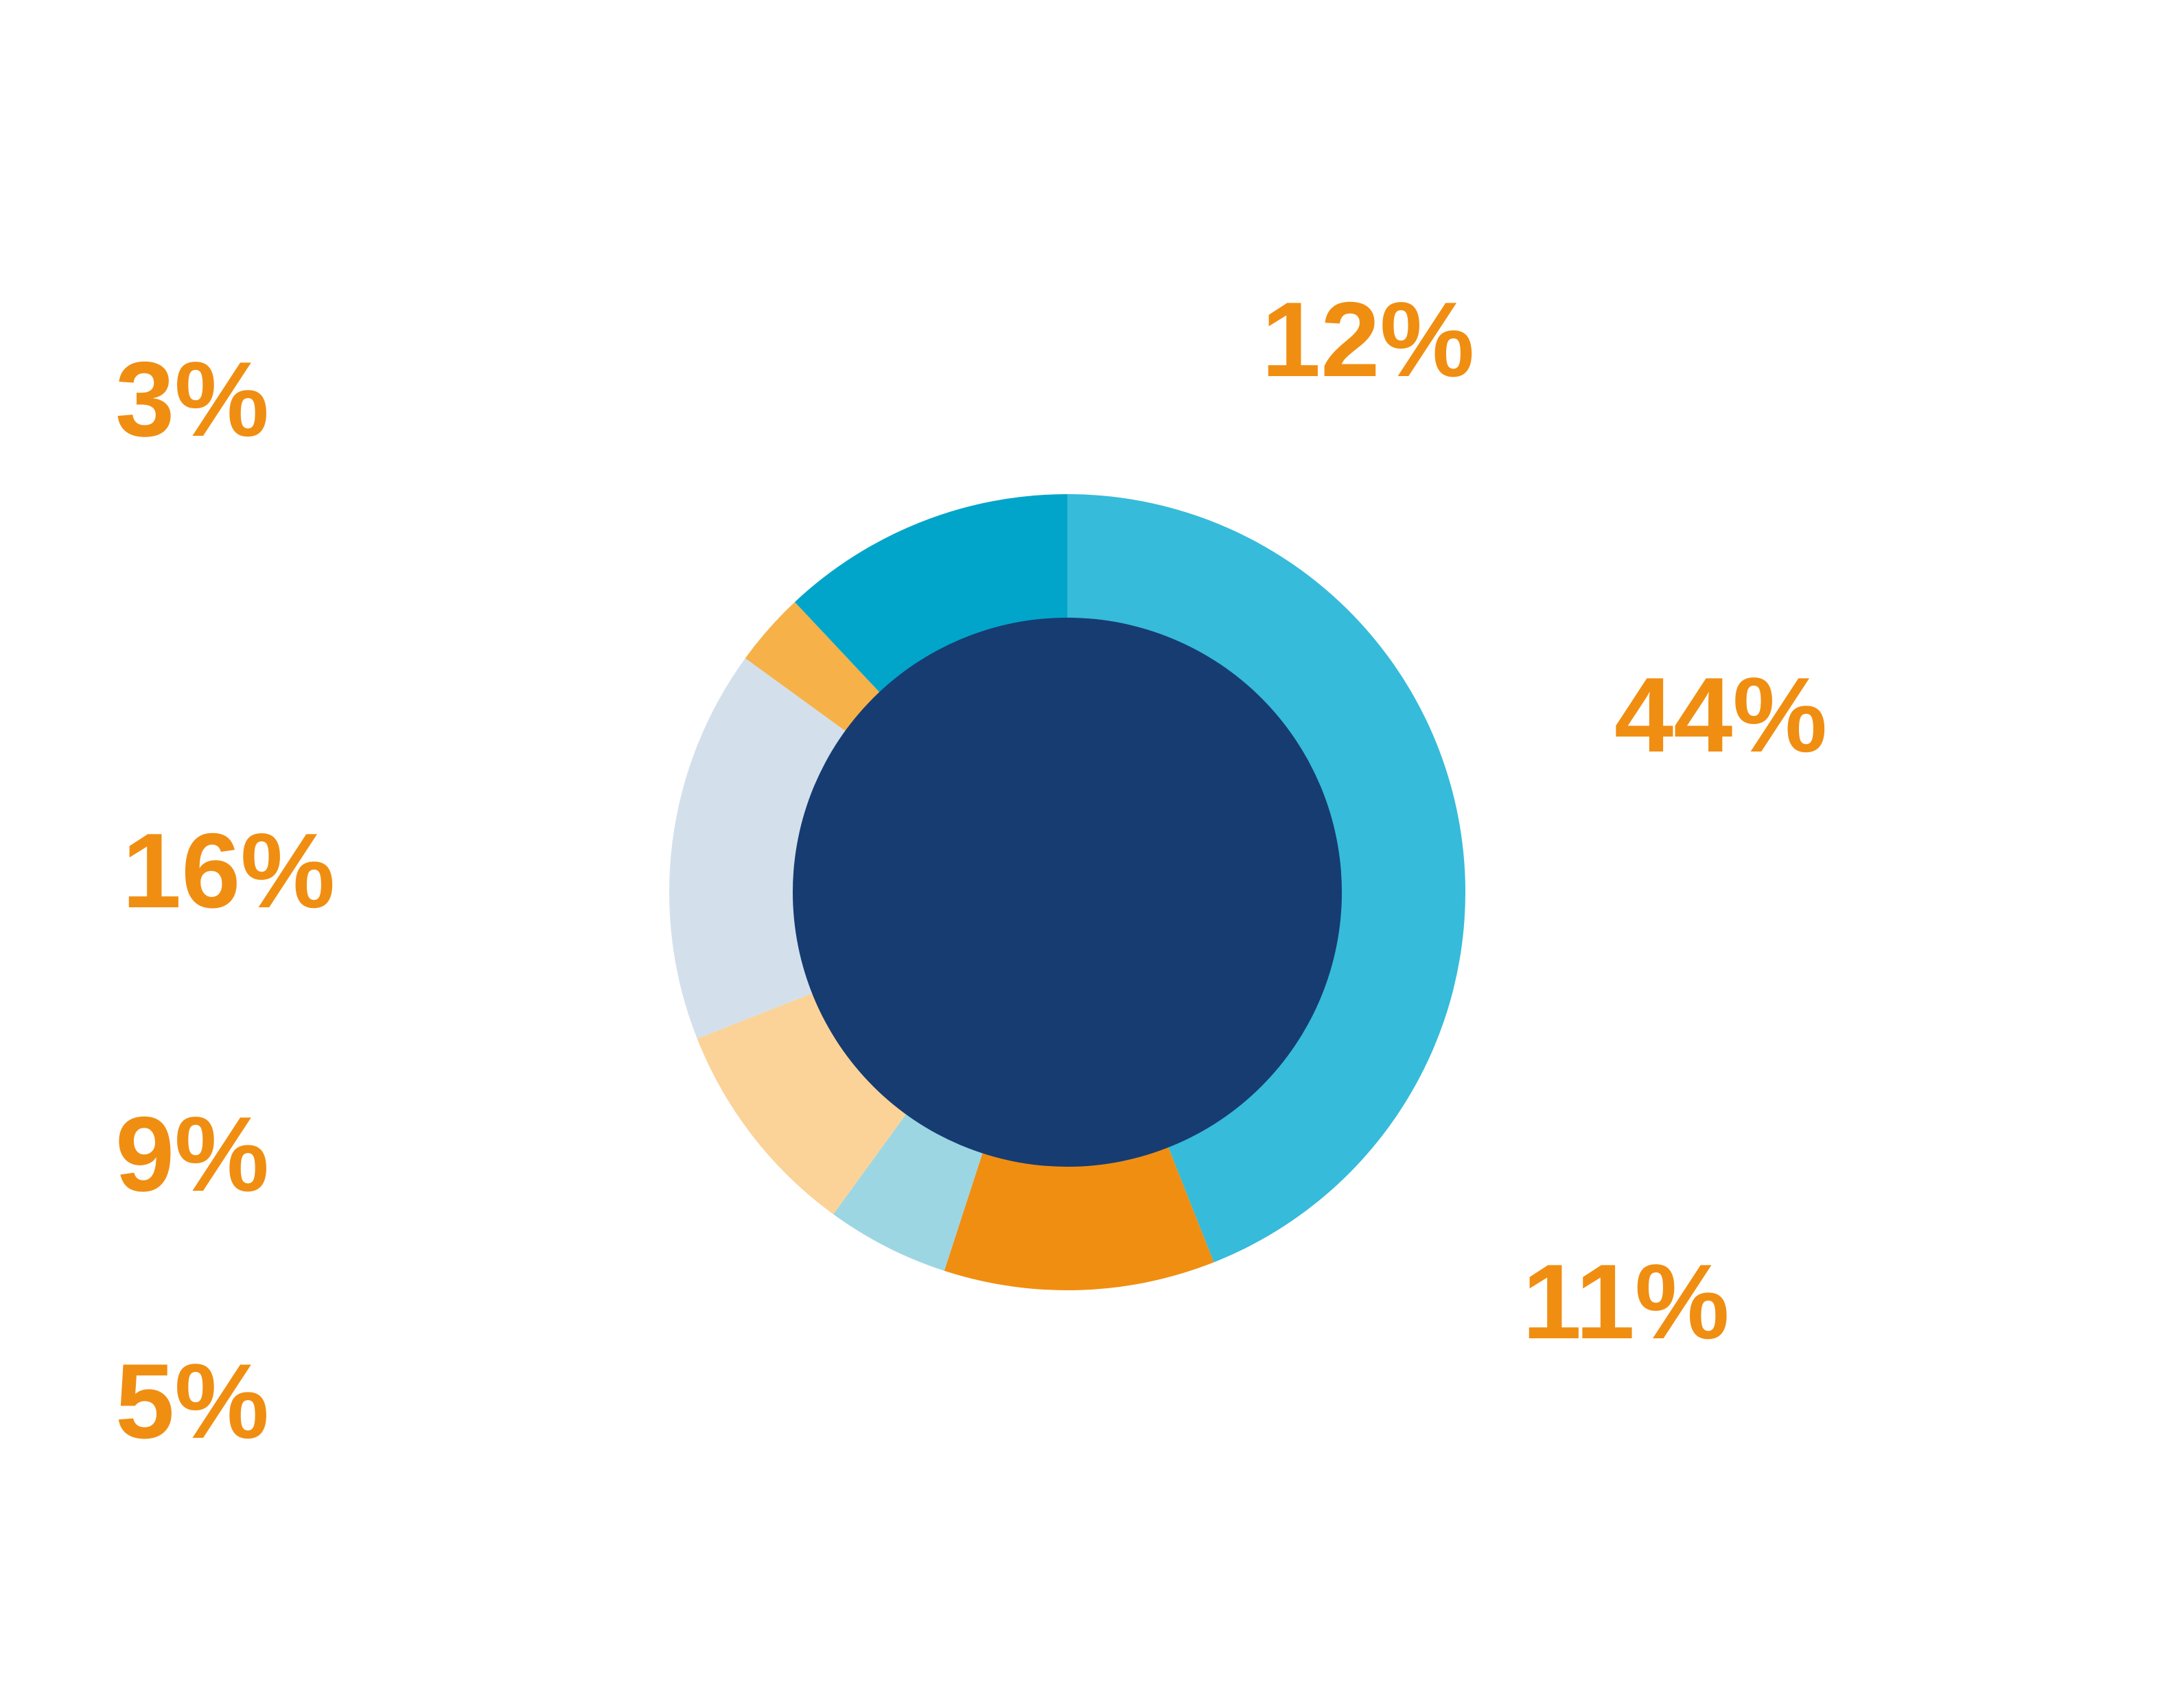 The width and height of the screenshot is (2184, 1689). What do you see at coordinates (228, 870) in the screenshot?
I see `slice-label-16: 16%` at bounding box center [228, 870].